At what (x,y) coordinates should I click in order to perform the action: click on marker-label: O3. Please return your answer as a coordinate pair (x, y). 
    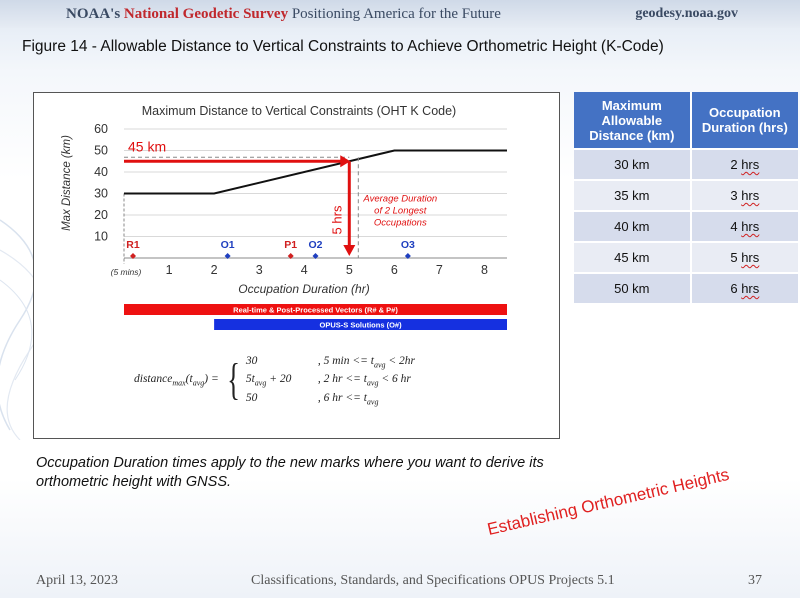
    Looking at the image, I should click on (408, 245).